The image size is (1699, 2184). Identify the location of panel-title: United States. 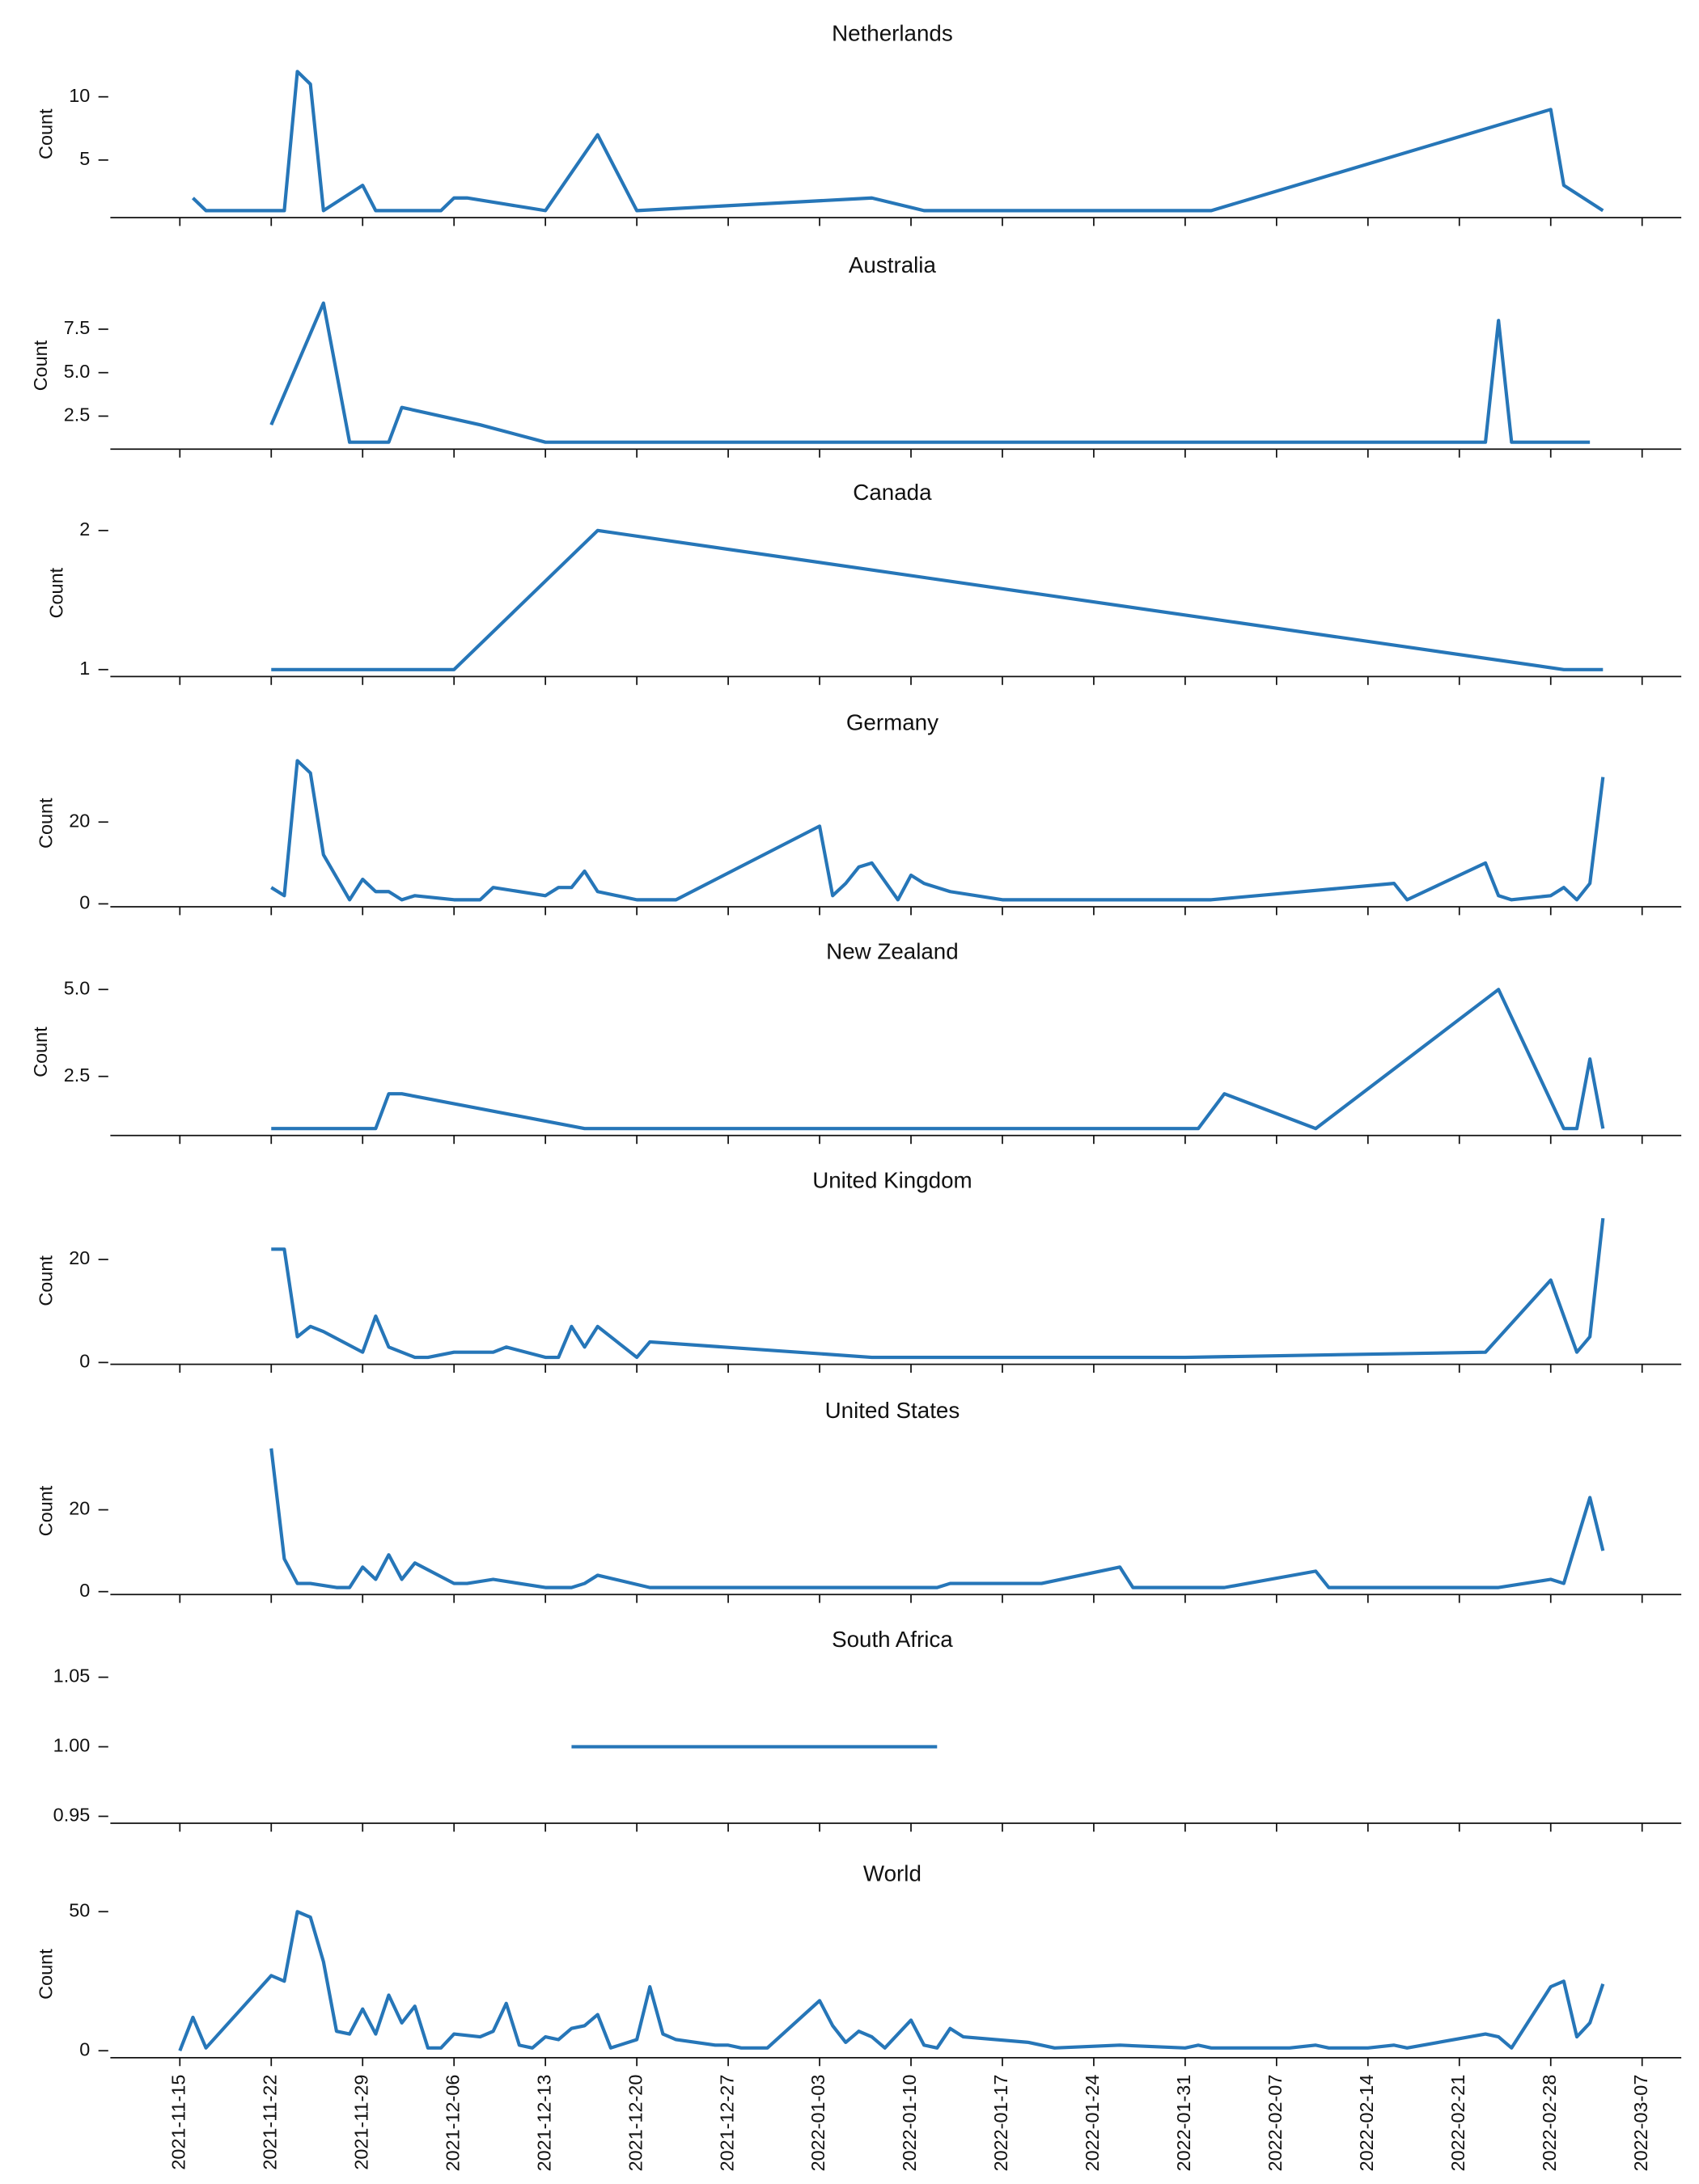
(893, 1410).